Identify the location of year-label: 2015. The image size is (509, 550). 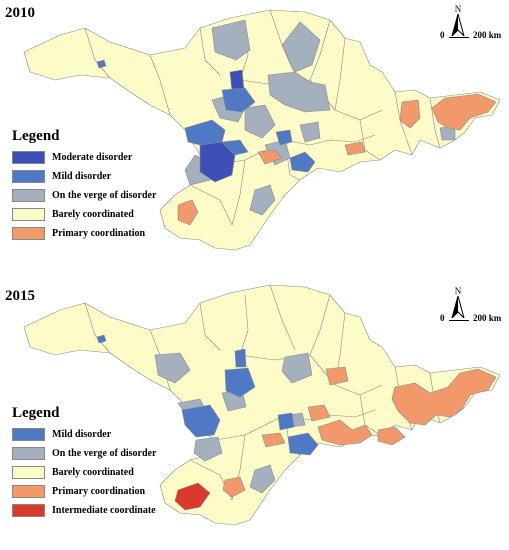
(20, 296).